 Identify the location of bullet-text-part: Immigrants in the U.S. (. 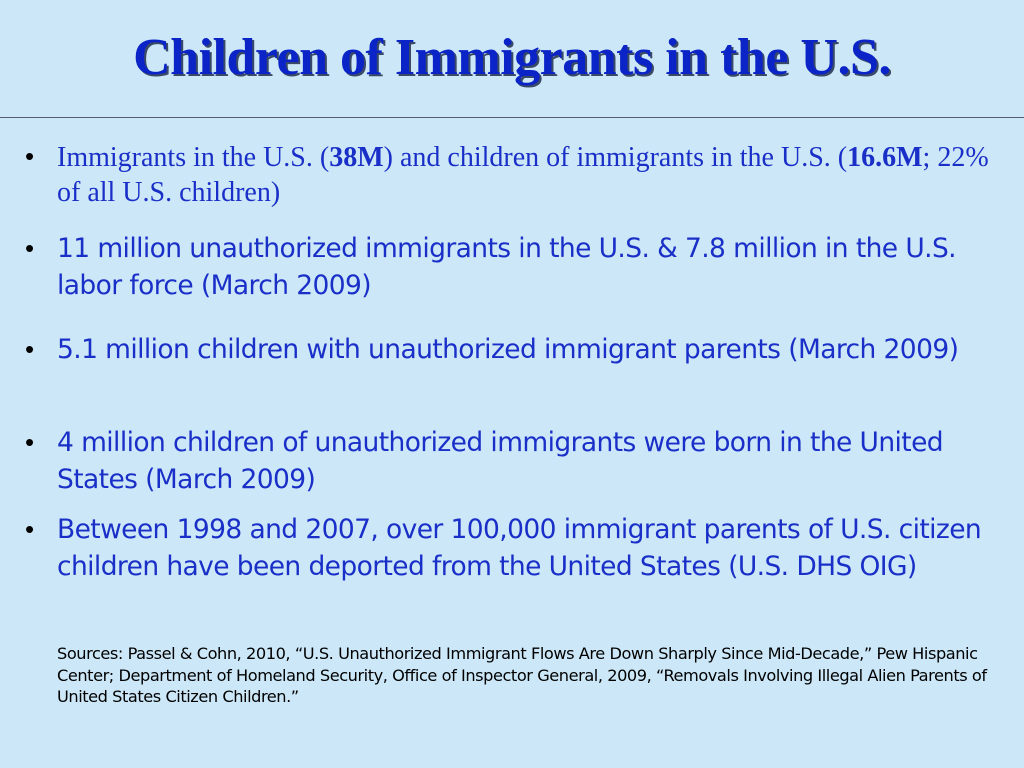
(193, 157).